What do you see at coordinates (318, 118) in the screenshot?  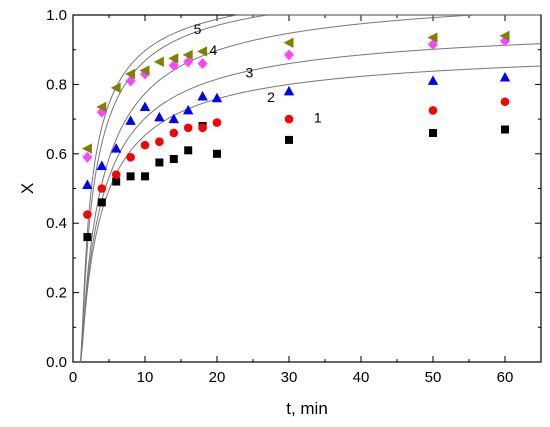 I see `curve-label-1: 1` at bounding box center [318, 118].